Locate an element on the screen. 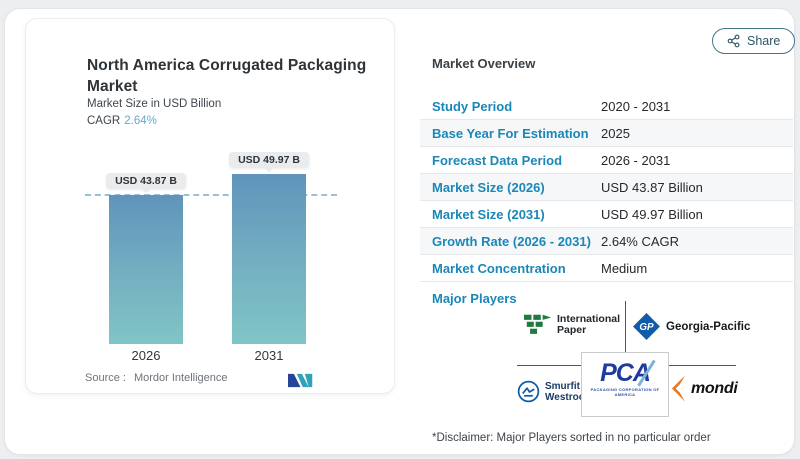 The height and width of the screenshot is (459, 800). international-paper-logo: International Paper is located at coordinates (572, 325).